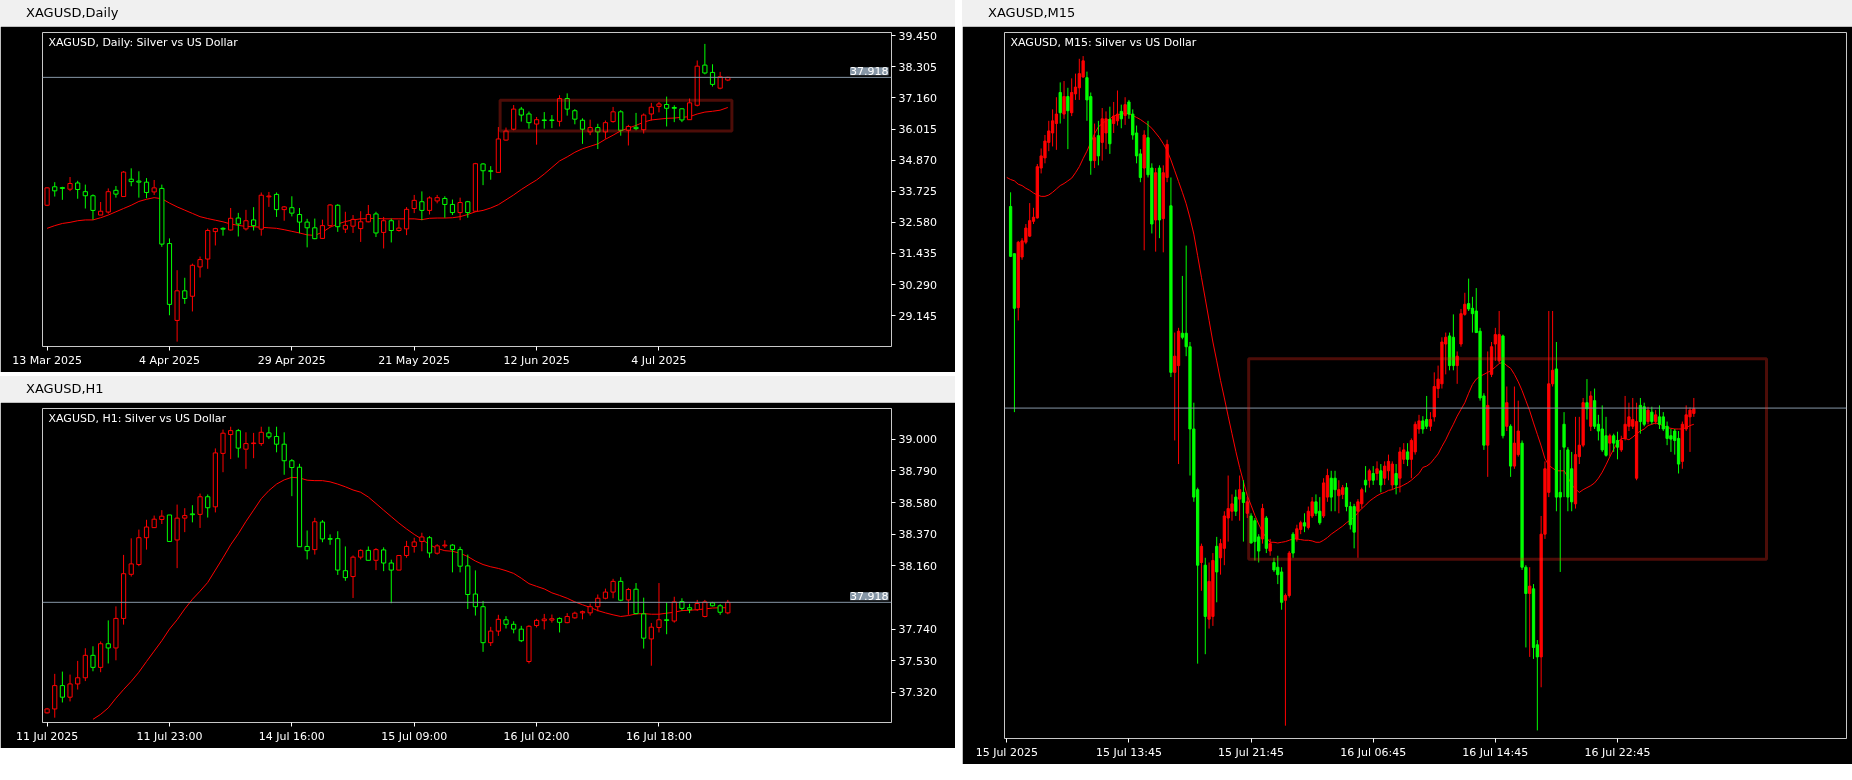 The height and width of the screenshot is (780, 1852). Describe the element at coordinates (917, 566) in the screenshot. I see `y-tick-label: 38.160` at that location.